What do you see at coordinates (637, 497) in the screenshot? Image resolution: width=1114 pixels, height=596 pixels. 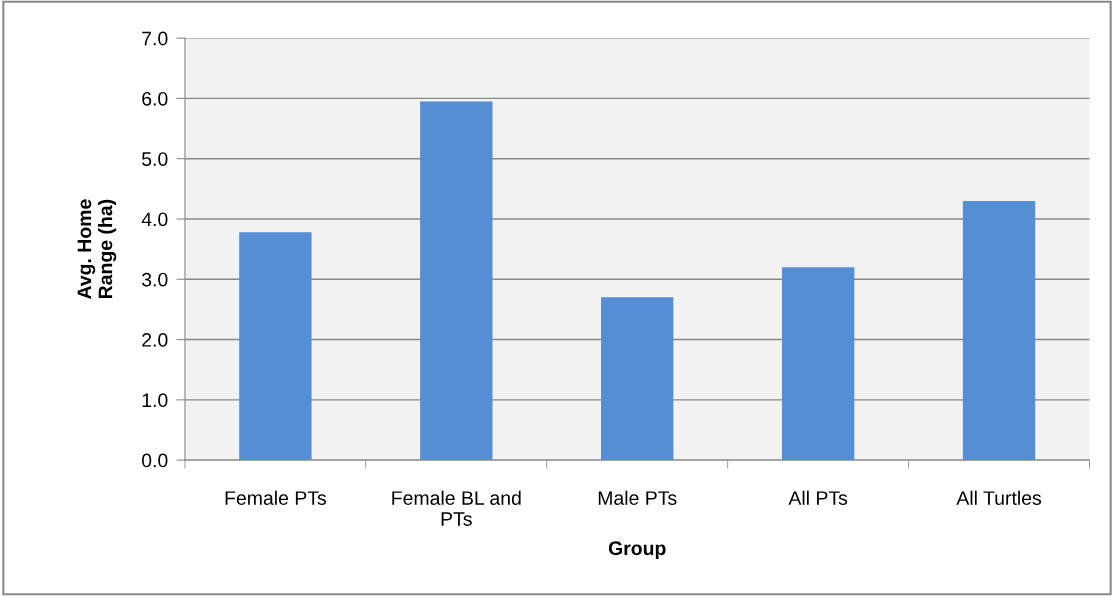 I see `x-tick-label: Male PTs` at bounding box center [637, 497].